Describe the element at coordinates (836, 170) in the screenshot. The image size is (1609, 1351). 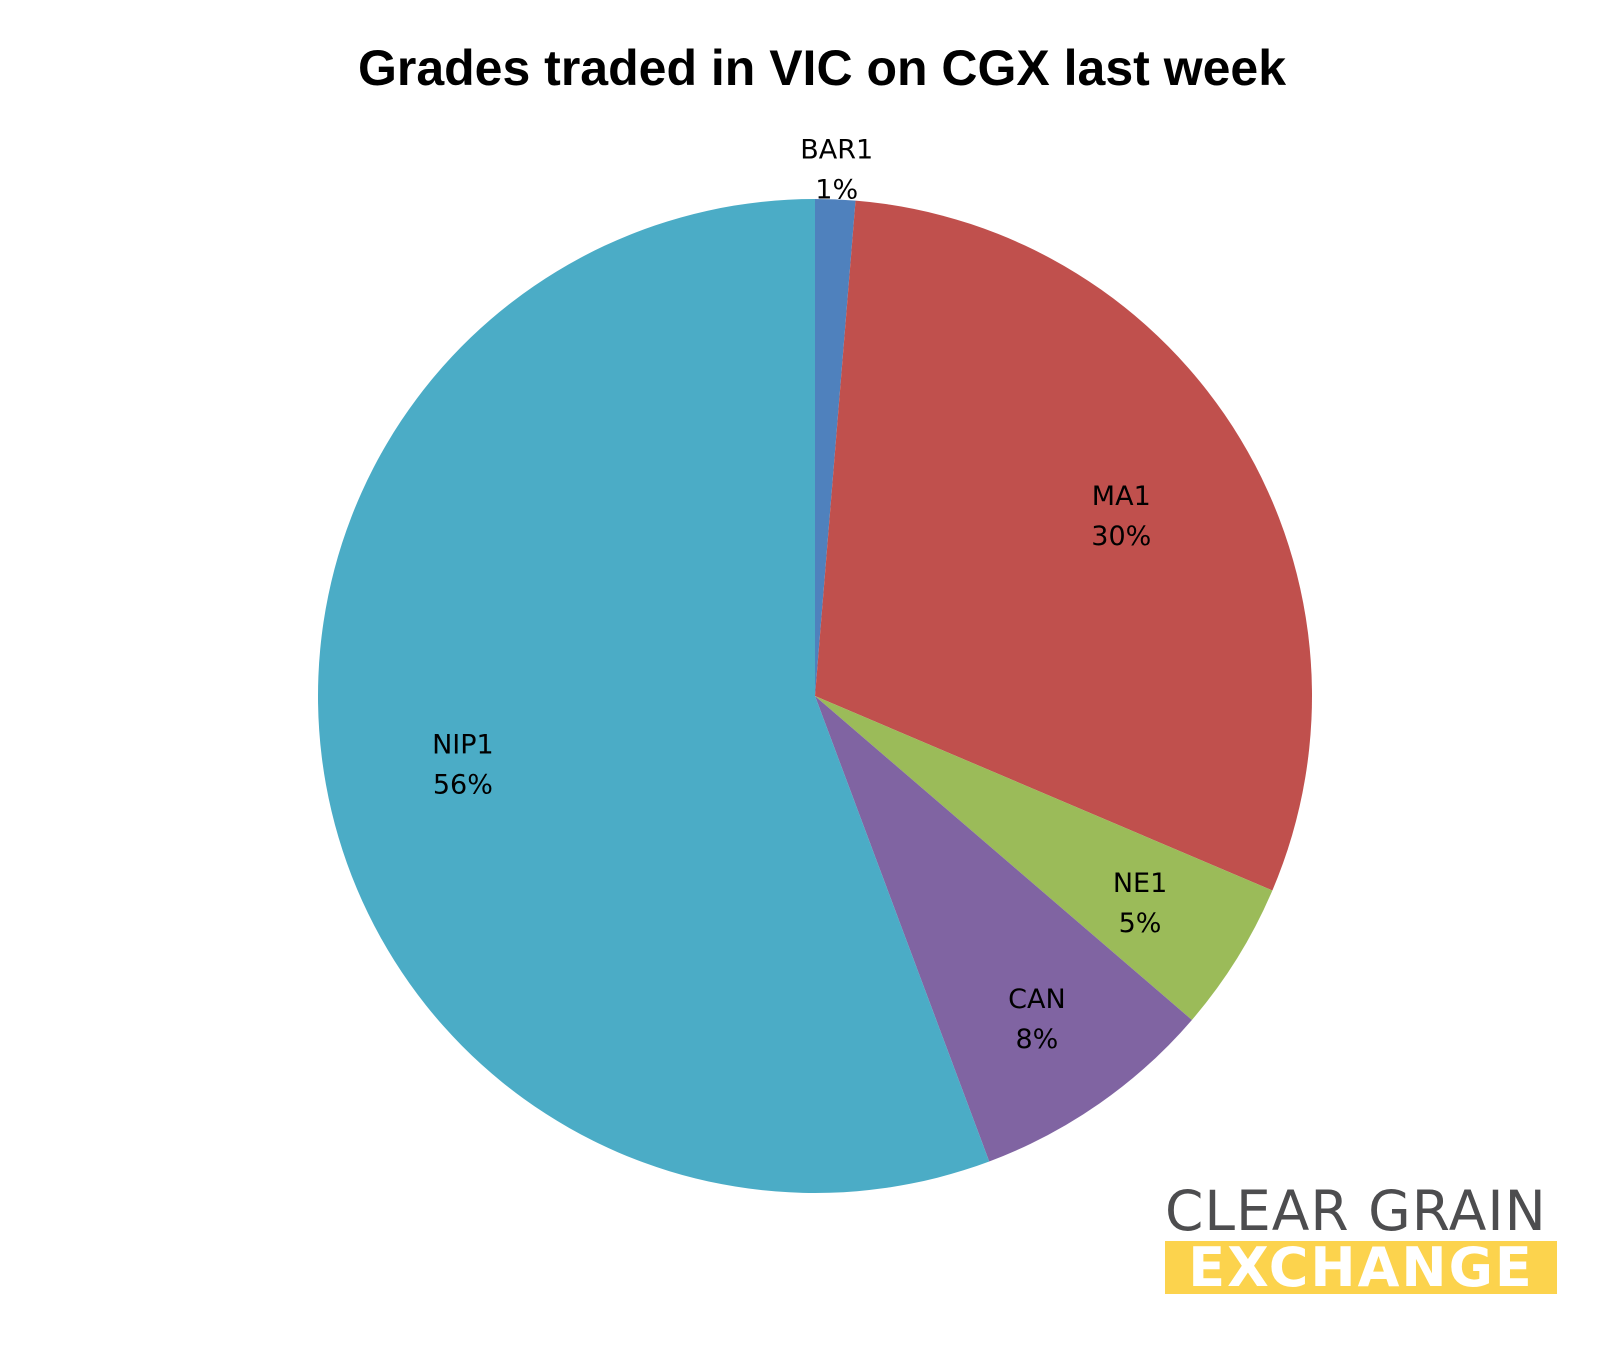
I see `data-label-bar1: BAR1 1%` at that location.